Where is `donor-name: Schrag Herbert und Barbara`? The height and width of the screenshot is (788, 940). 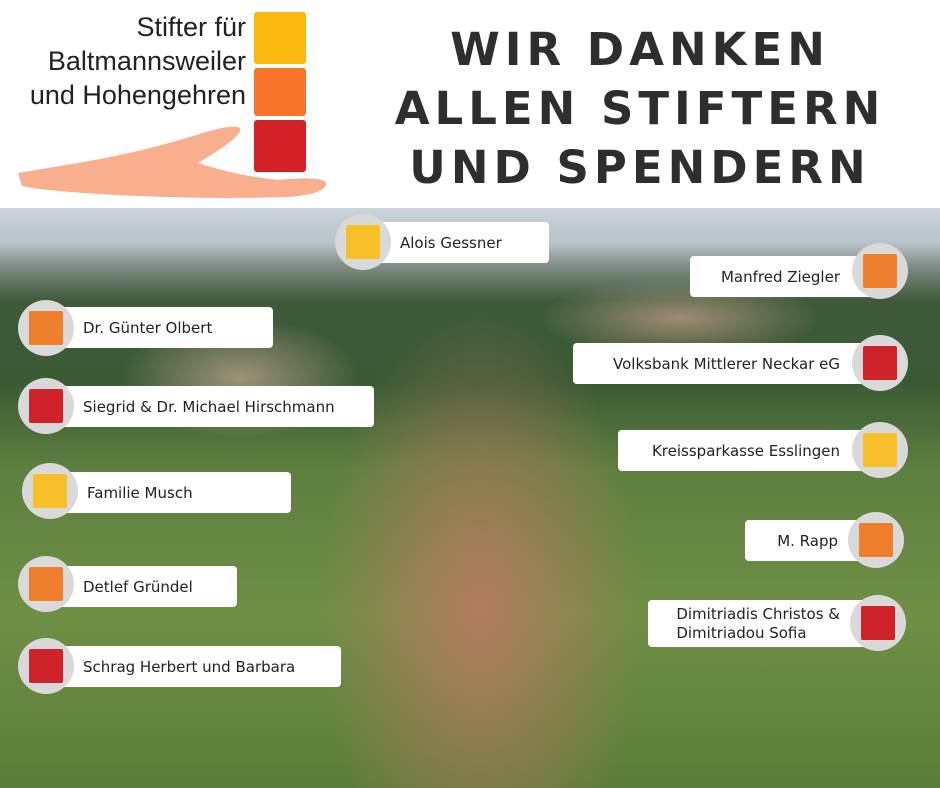 donor-name: Schrag Herbert und Barbara is located at coordinates (189, 666).